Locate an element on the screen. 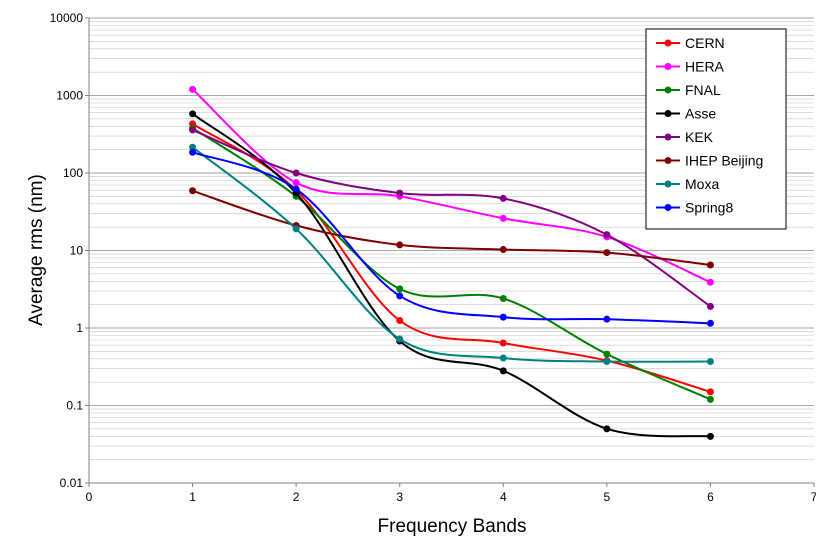 The width and height of the screenshot is (816, 543). legend-entry-moxa: Moxa is located at coordinates (687, 184).